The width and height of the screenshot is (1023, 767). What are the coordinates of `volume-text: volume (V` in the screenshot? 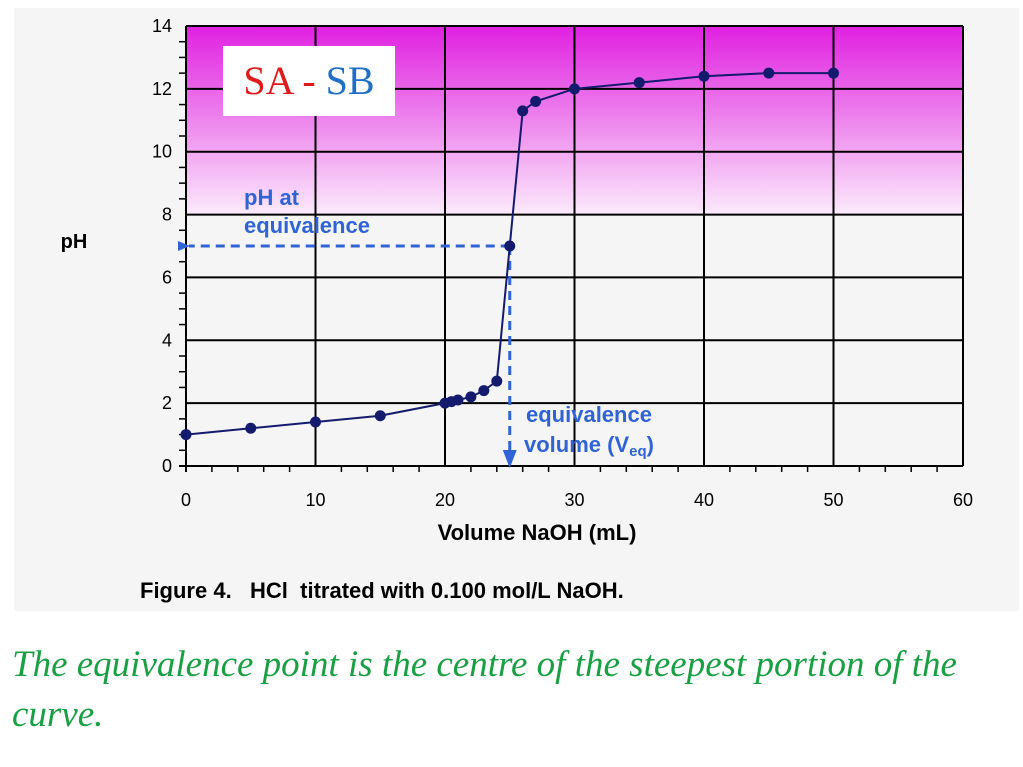 It's located at (576, 444).